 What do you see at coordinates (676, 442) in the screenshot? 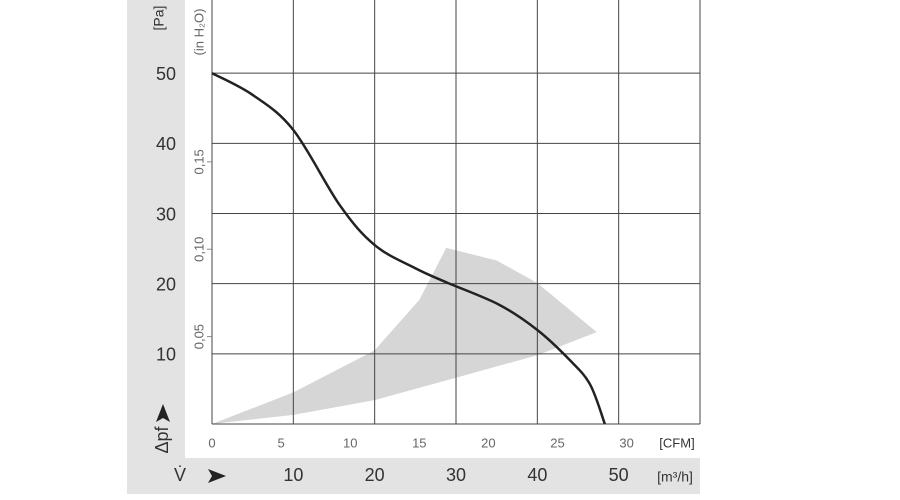
I see `x2-unit: [CFM]` at bounding box center [676, 442].